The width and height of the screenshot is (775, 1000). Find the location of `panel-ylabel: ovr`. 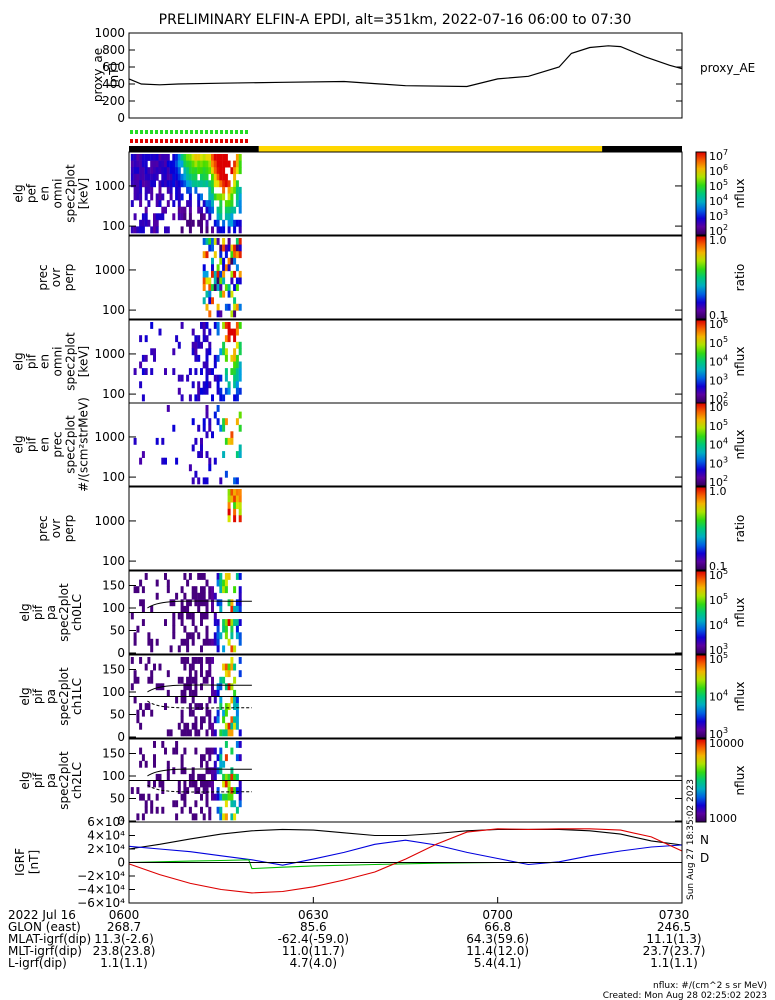

panel-ylabel: ovr is located at coordinates (56, 528).